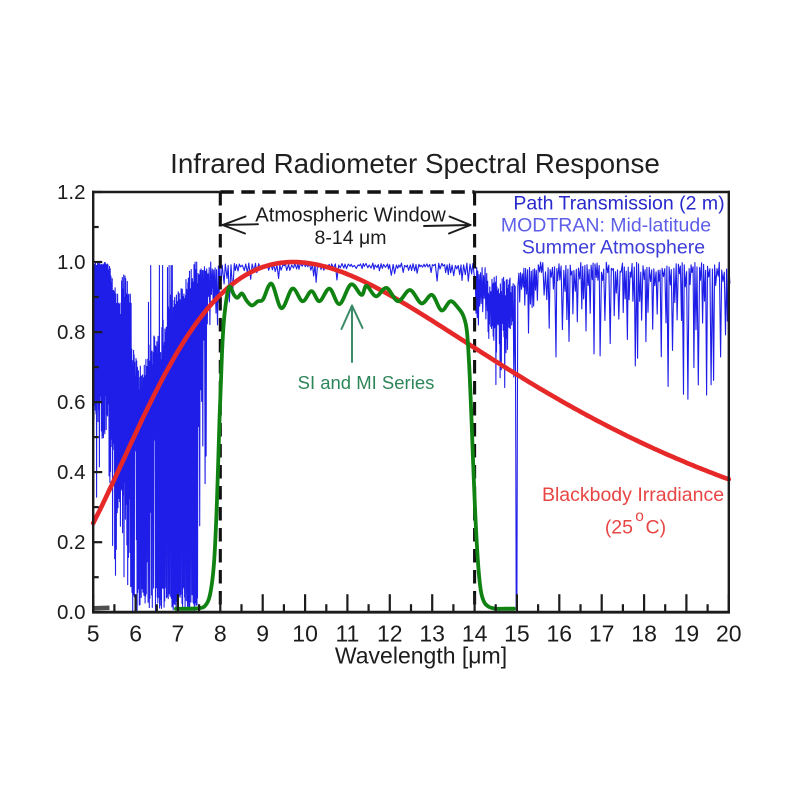 This screenshot has height=800, width=800. Describe the element at coordinates (606, 226) in the screenshot. I see `svg-text: MODTRAN: Mid-latitude` at that location.